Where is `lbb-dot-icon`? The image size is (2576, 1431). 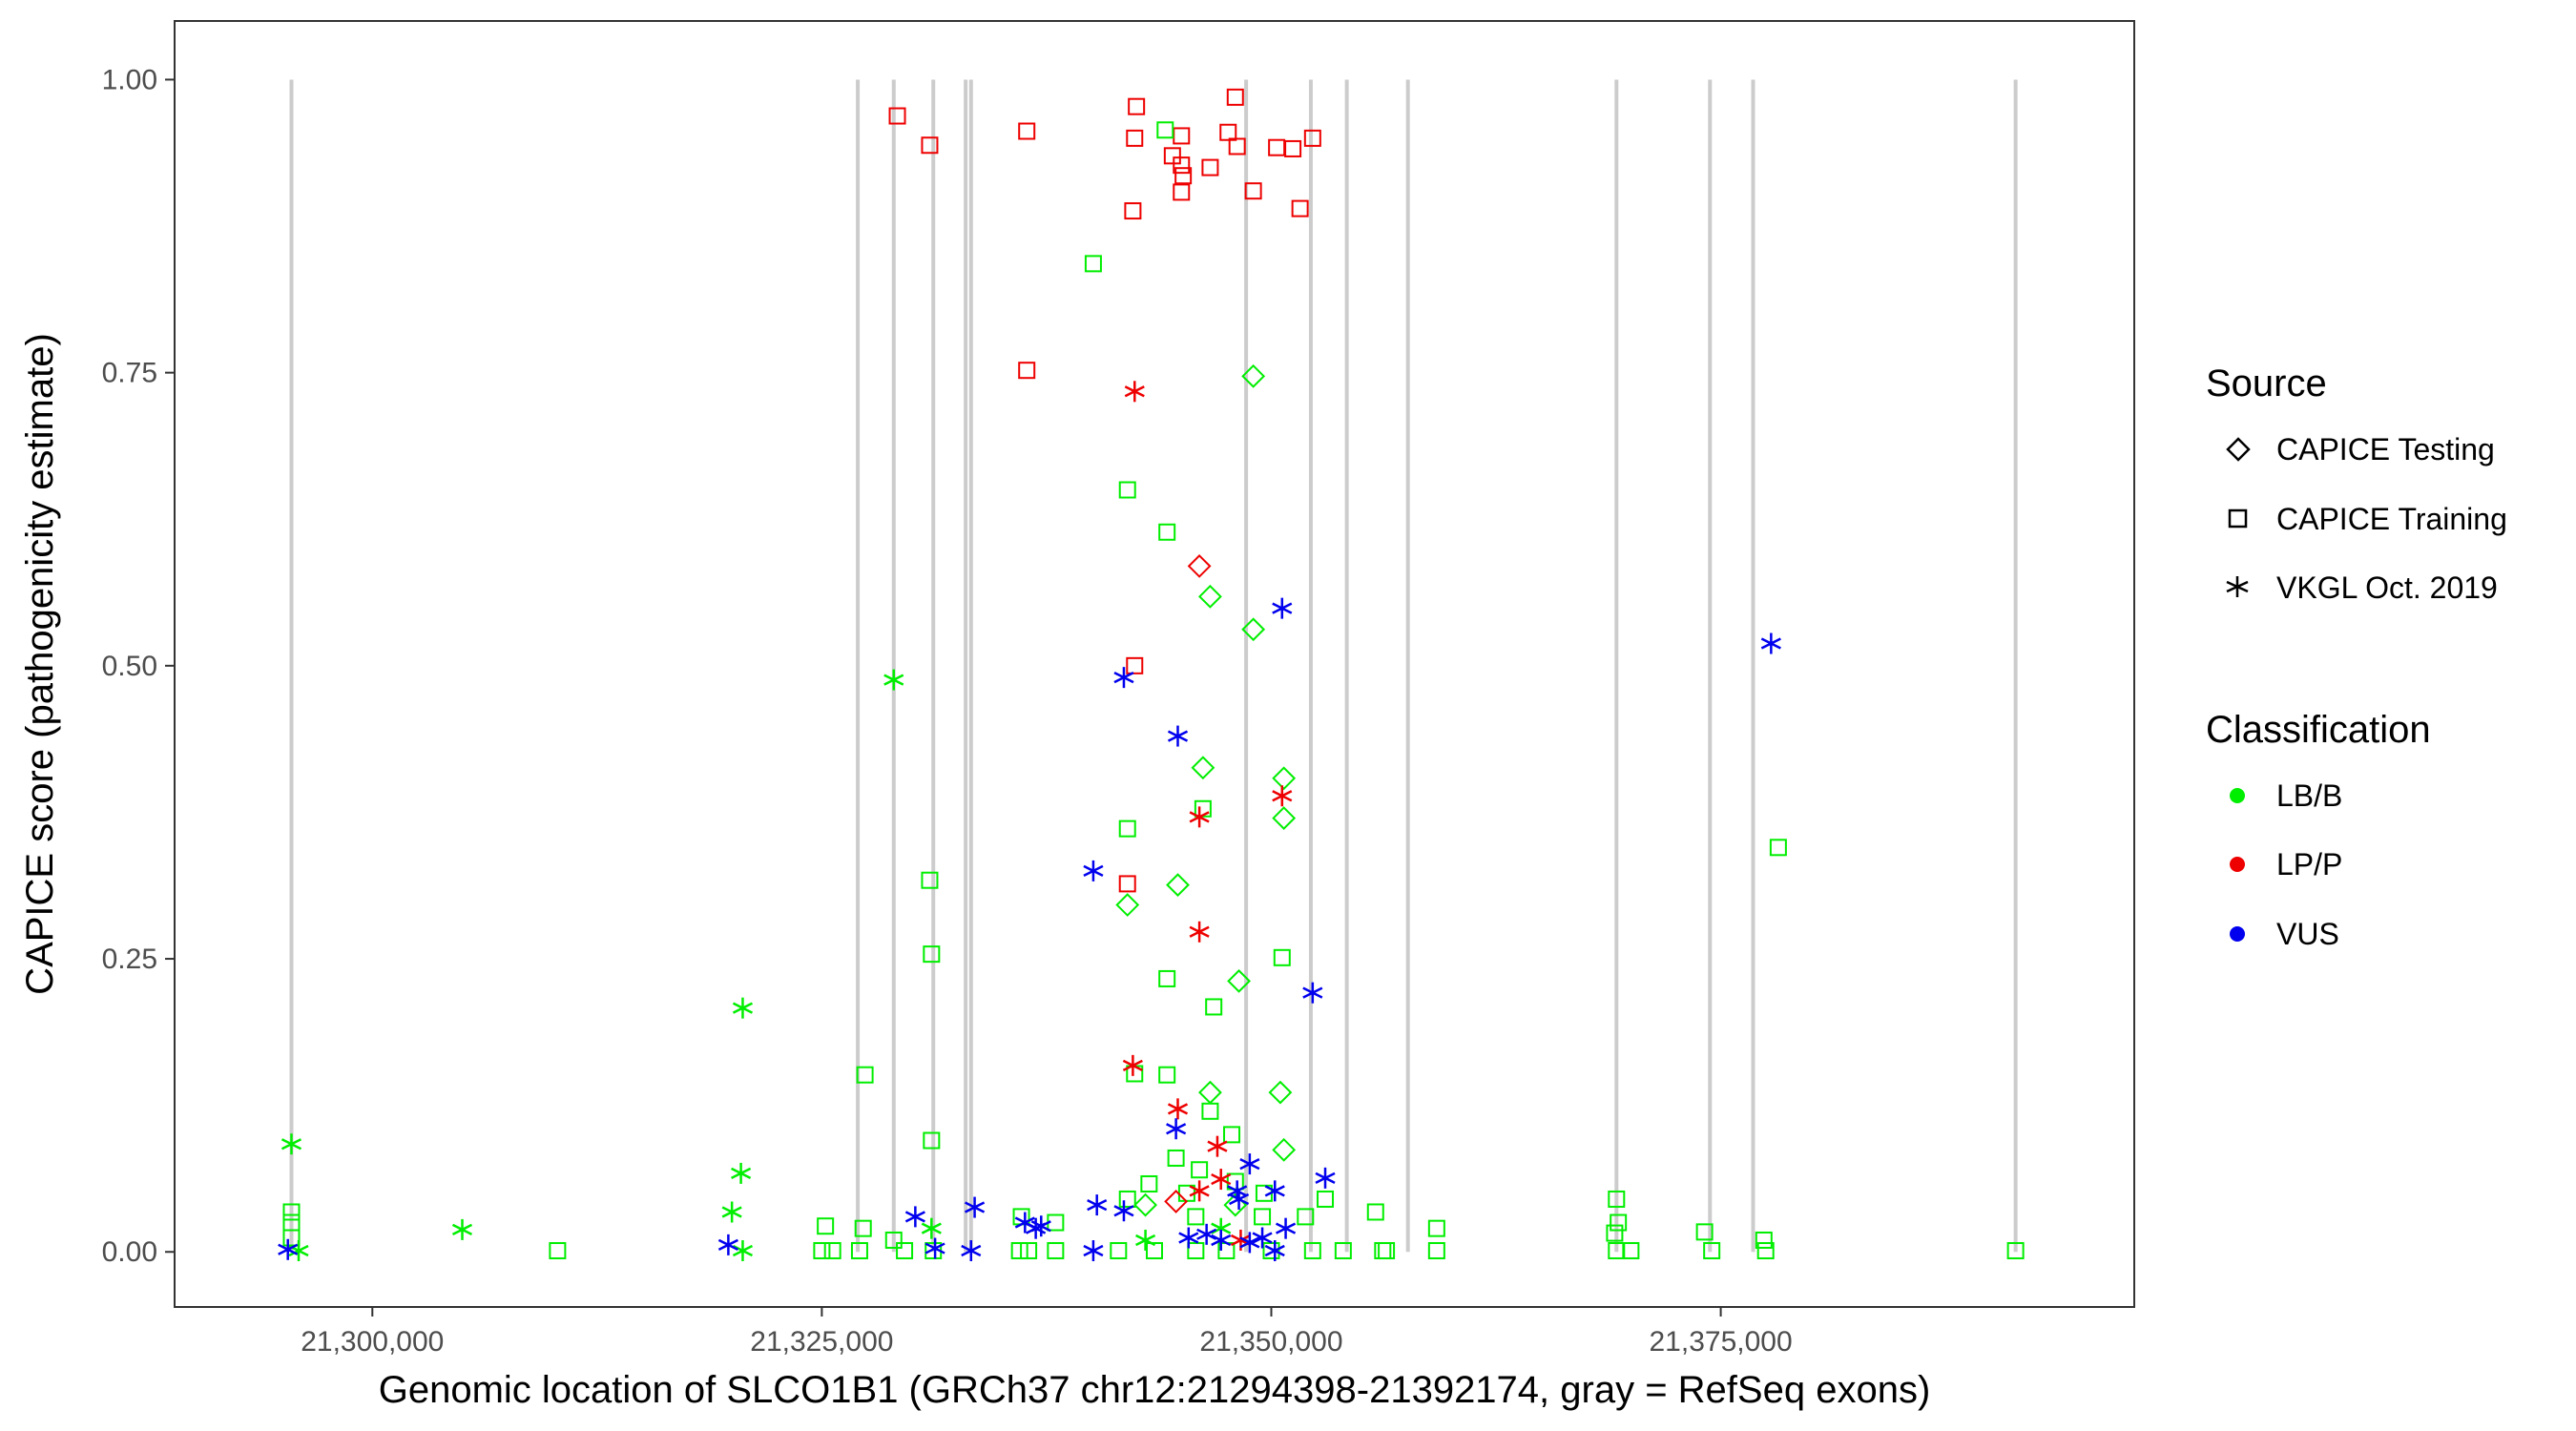 lbb-dot-icon is located at coordinates (2237, 795).